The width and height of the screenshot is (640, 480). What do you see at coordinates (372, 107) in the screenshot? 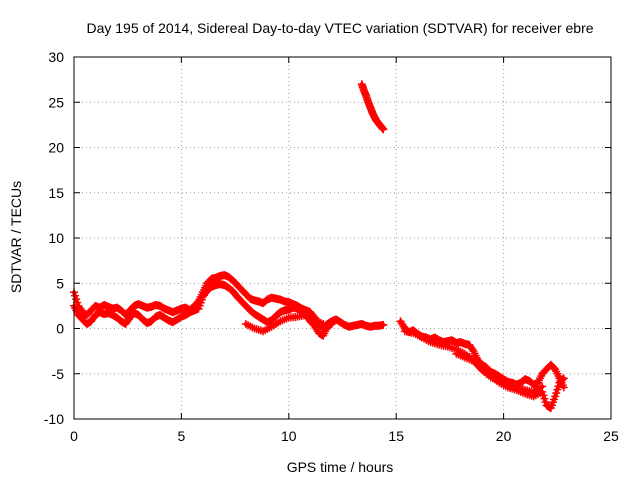
I see `series-sdtvar-d` at bounding box center [372, 107].